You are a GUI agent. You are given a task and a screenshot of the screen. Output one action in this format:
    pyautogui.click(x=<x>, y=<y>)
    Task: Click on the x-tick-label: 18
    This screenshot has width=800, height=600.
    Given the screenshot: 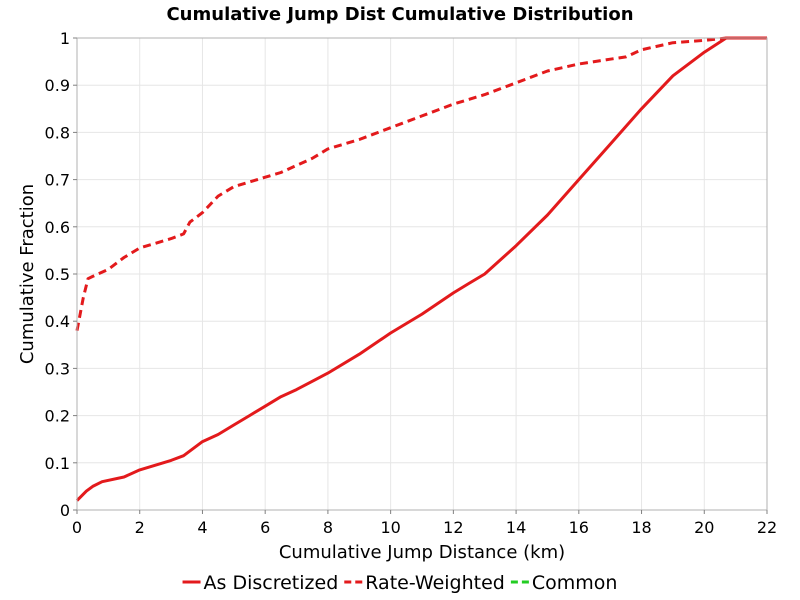 What is the action you would take?
    pyautogui.click(x=641, y=527)
    